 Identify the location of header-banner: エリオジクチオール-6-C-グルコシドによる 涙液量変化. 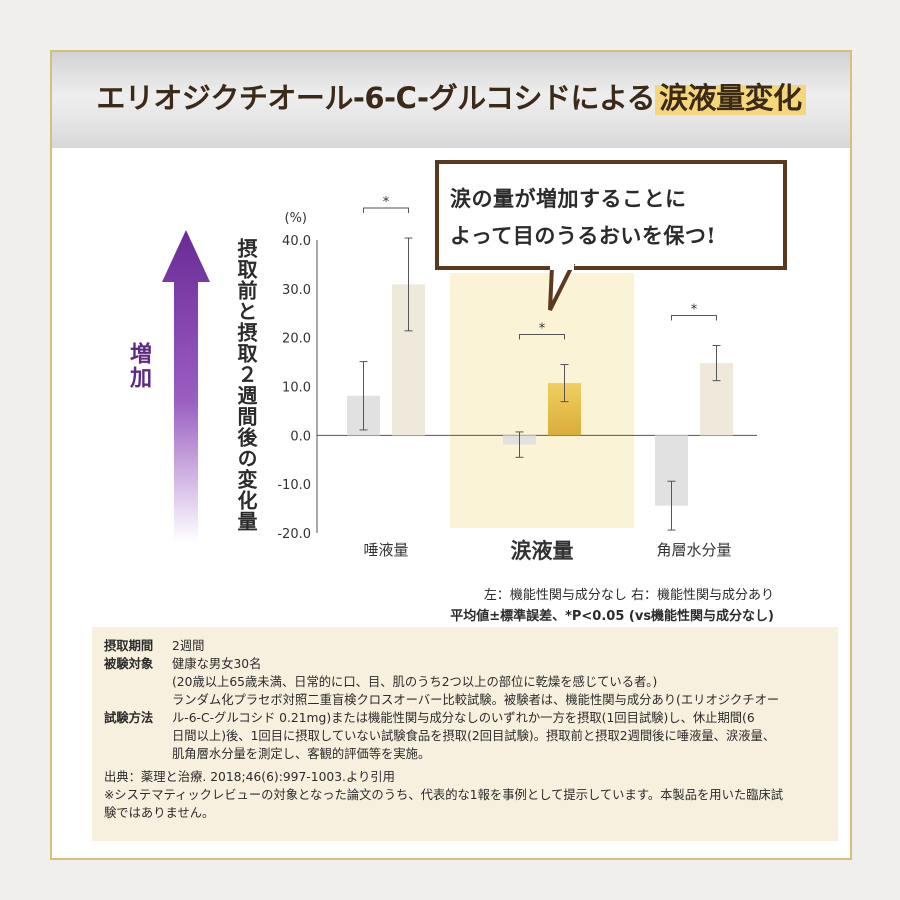
(451, 100).